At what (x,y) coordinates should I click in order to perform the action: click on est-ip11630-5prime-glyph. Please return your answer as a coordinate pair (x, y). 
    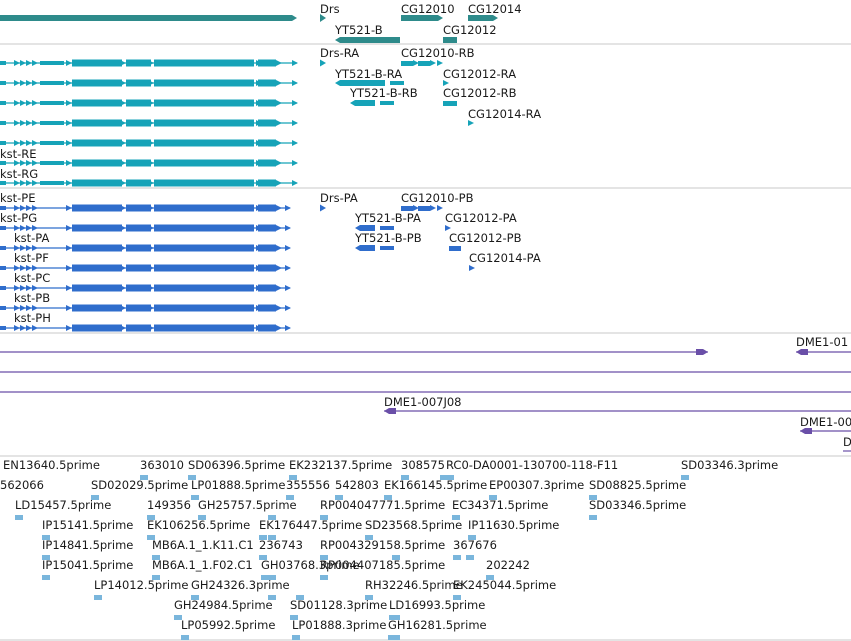
    Looking at the image, I should click on (472, 537).